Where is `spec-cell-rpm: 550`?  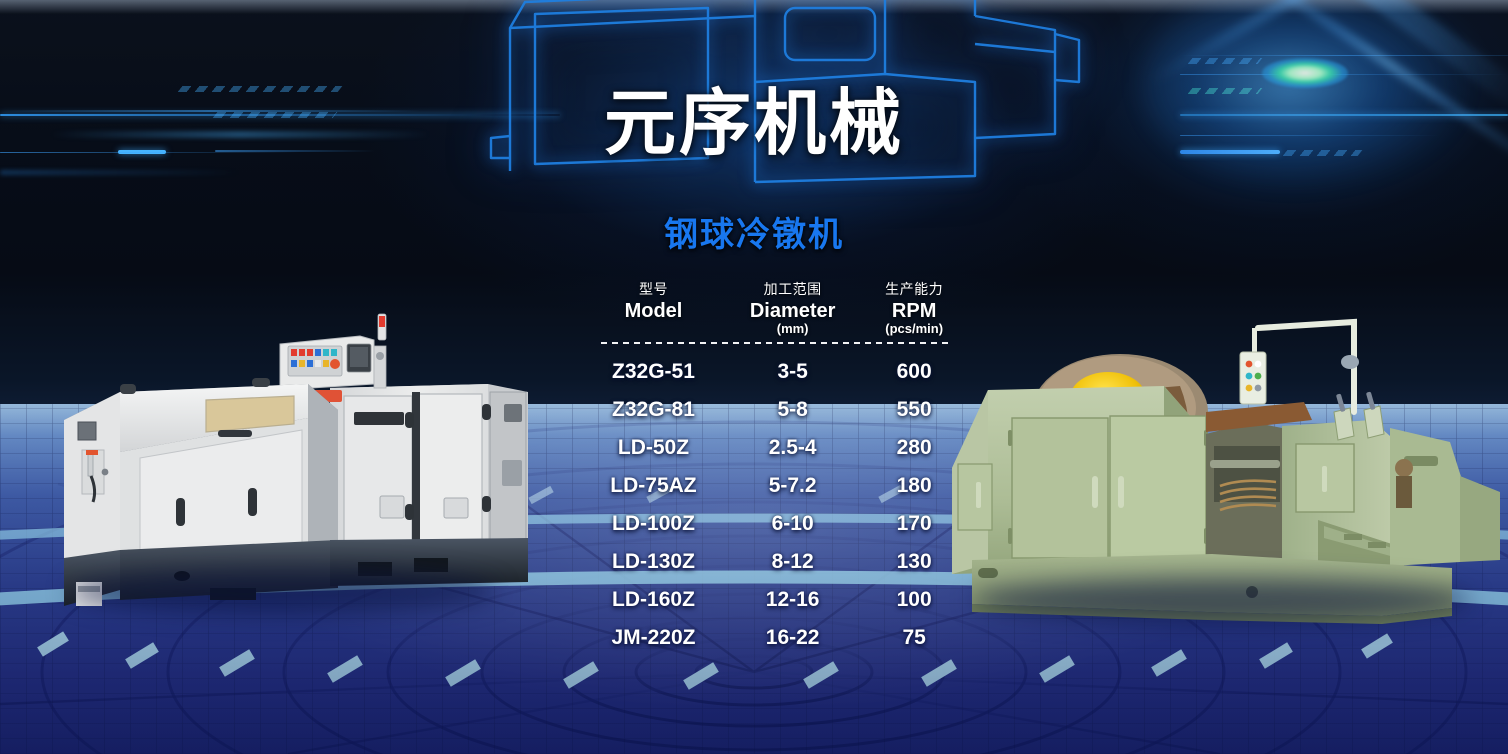
spec-cell-rpm: 550 is located at coordinates (914, 409).